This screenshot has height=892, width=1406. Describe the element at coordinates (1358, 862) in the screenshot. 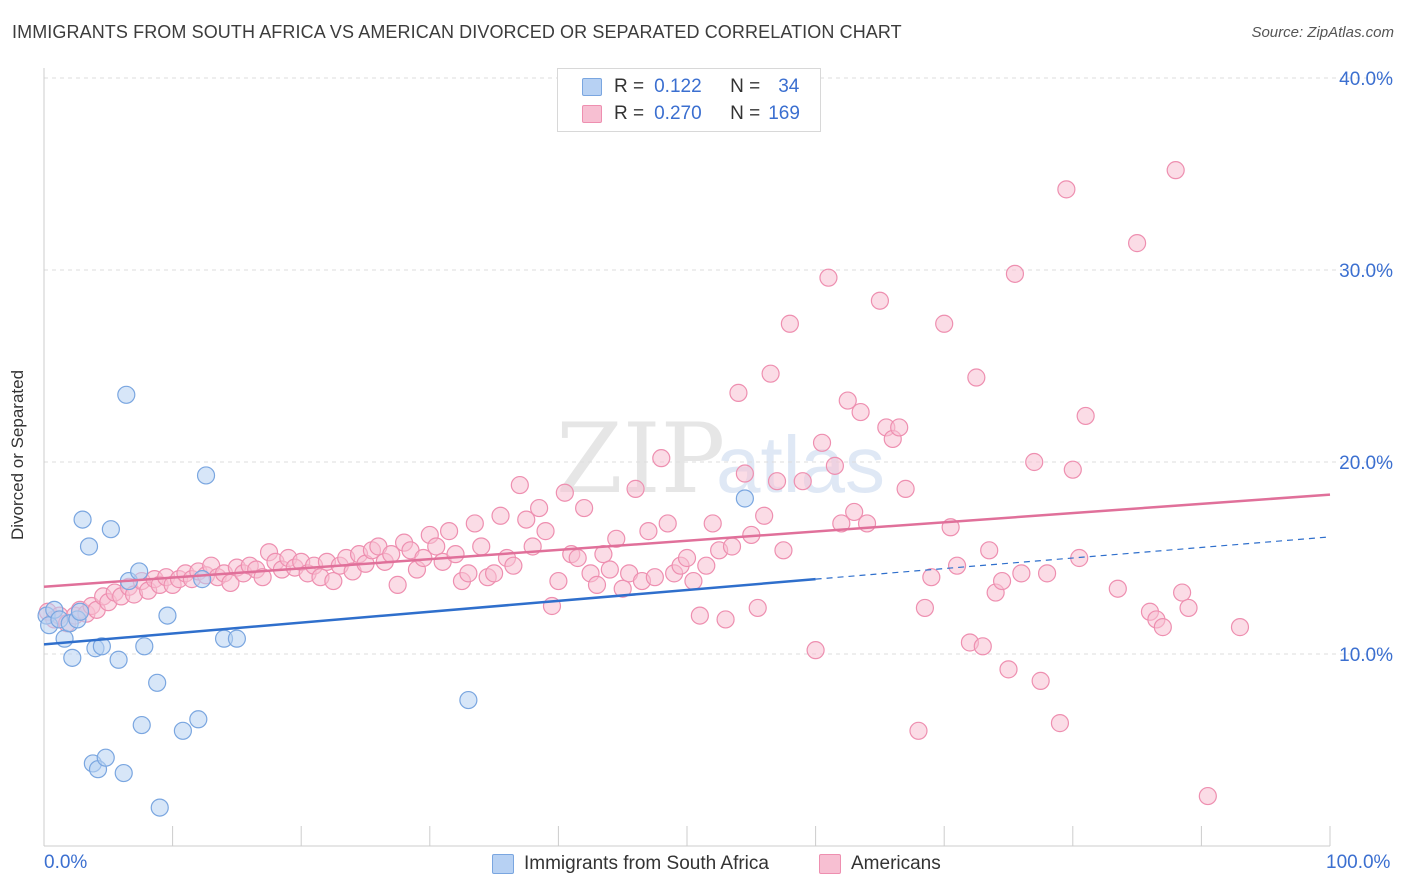

I see `x-tick-label-max: 100.0%` at that location.